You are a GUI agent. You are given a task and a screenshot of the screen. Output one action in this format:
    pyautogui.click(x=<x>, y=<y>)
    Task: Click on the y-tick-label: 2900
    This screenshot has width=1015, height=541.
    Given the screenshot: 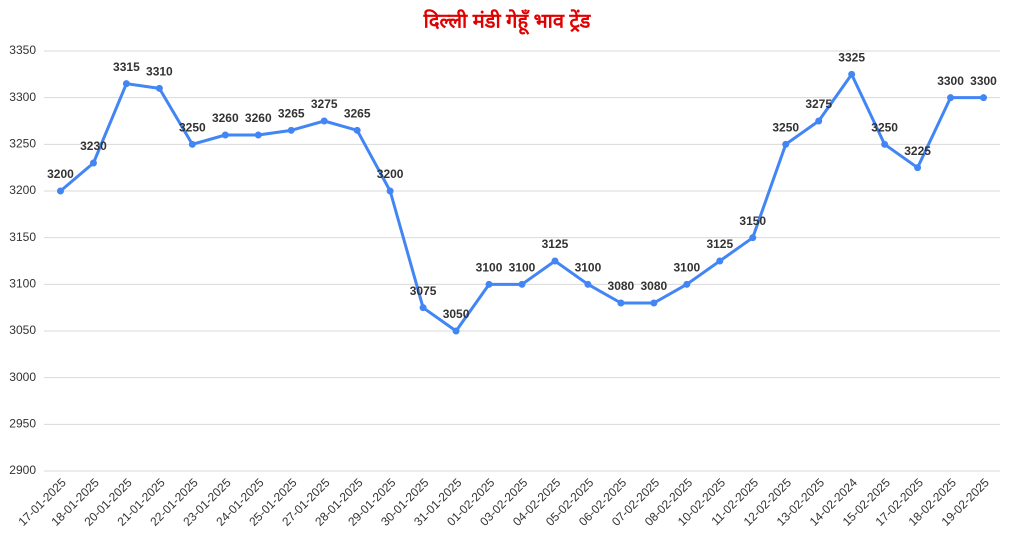 What is the action you would take?
    pyautogui.click(x=22, y=470)
    